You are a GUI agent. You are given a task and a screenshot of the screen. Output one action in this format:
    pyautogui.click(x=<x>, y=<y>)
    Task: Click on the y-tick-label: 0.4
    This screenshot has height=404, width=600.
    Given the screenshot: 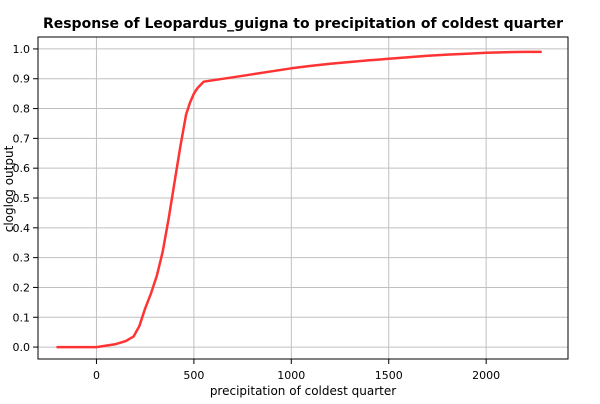 What is the action you would take?
    pyautogui.click(x=22, y=228)
    